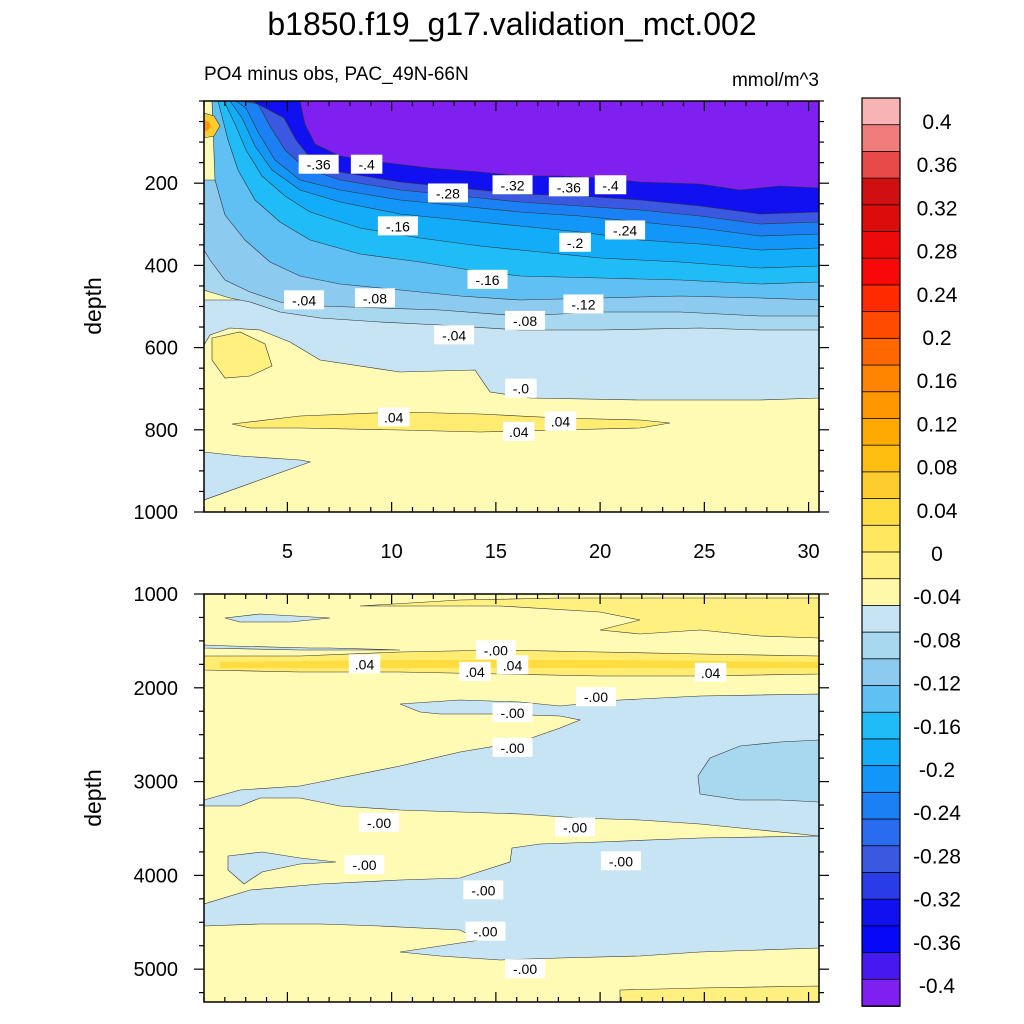 This screenshot has height=1024, width=1024. I want to click on x-tick-label: 20, so click(600, 552).